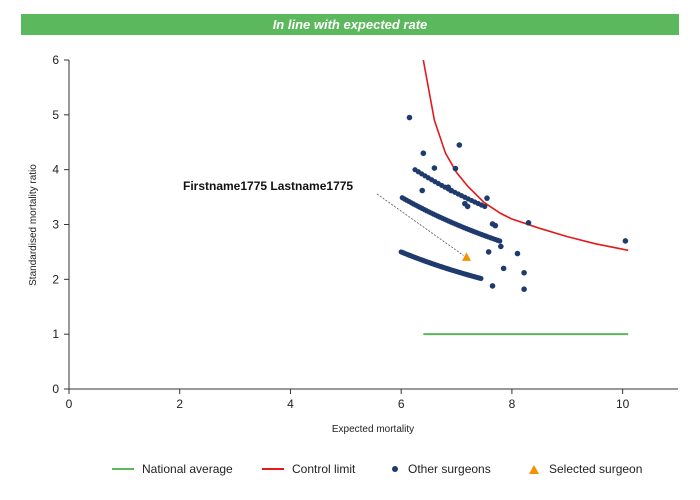  I want to click on legend-item-selected-surgeon: Selected surgeon, so click(584, 469).